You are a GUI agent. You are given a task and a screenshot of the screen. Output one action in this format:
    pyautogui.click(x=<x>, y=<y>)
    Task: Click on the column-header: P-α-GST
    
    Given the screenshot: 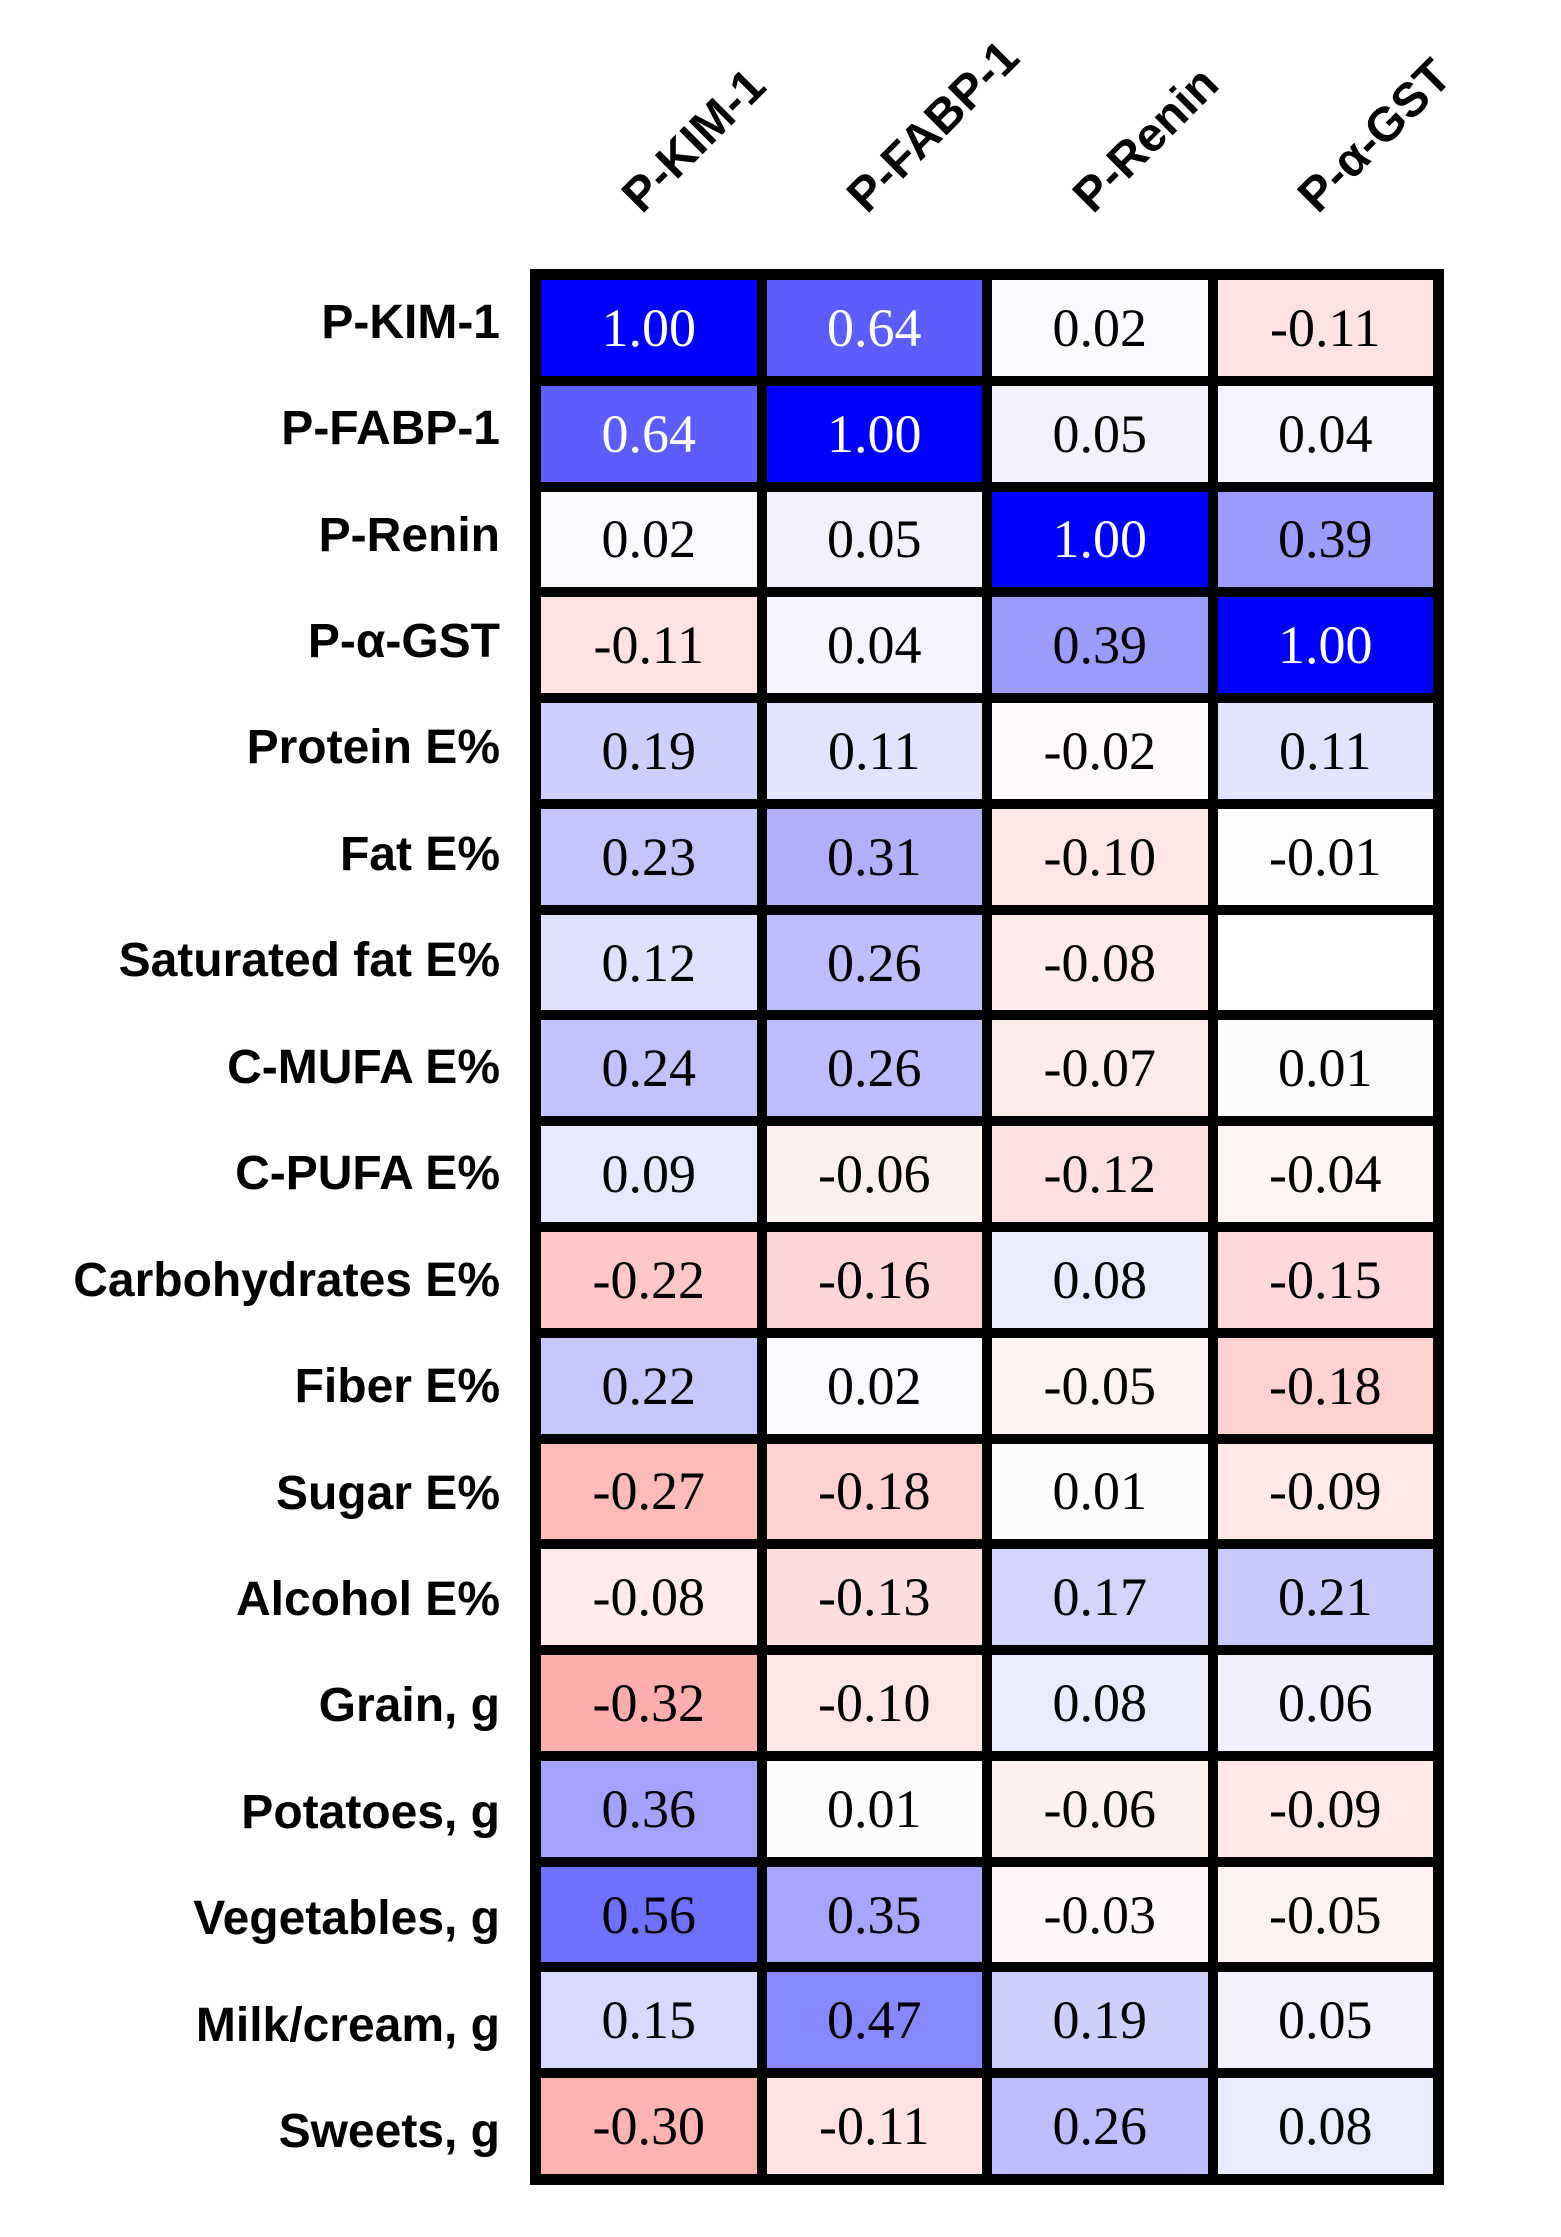 What is the action you would take?
    pyautogui.click(x=1375, y=136)
    